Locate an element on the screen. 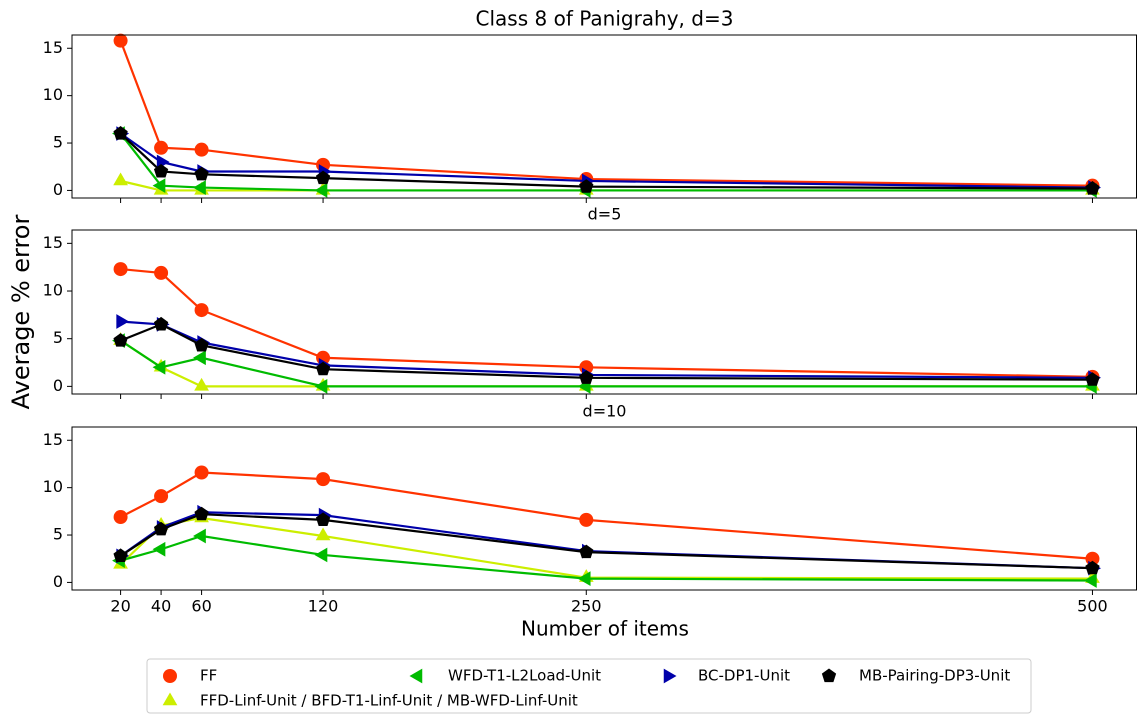 Image resolution: width=1137 pixels, height=715 pixels. subplot-title: Class 8 of Panigrahy, d=3 is located at coordinates (605, 19).